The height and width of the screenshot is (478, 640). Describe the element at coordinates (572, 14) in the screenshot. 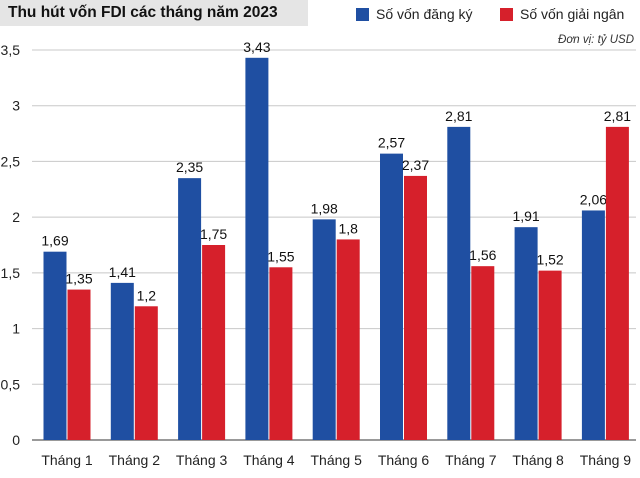

I see `legend-label-disbursed: Số vốn giải ngân` at that location.